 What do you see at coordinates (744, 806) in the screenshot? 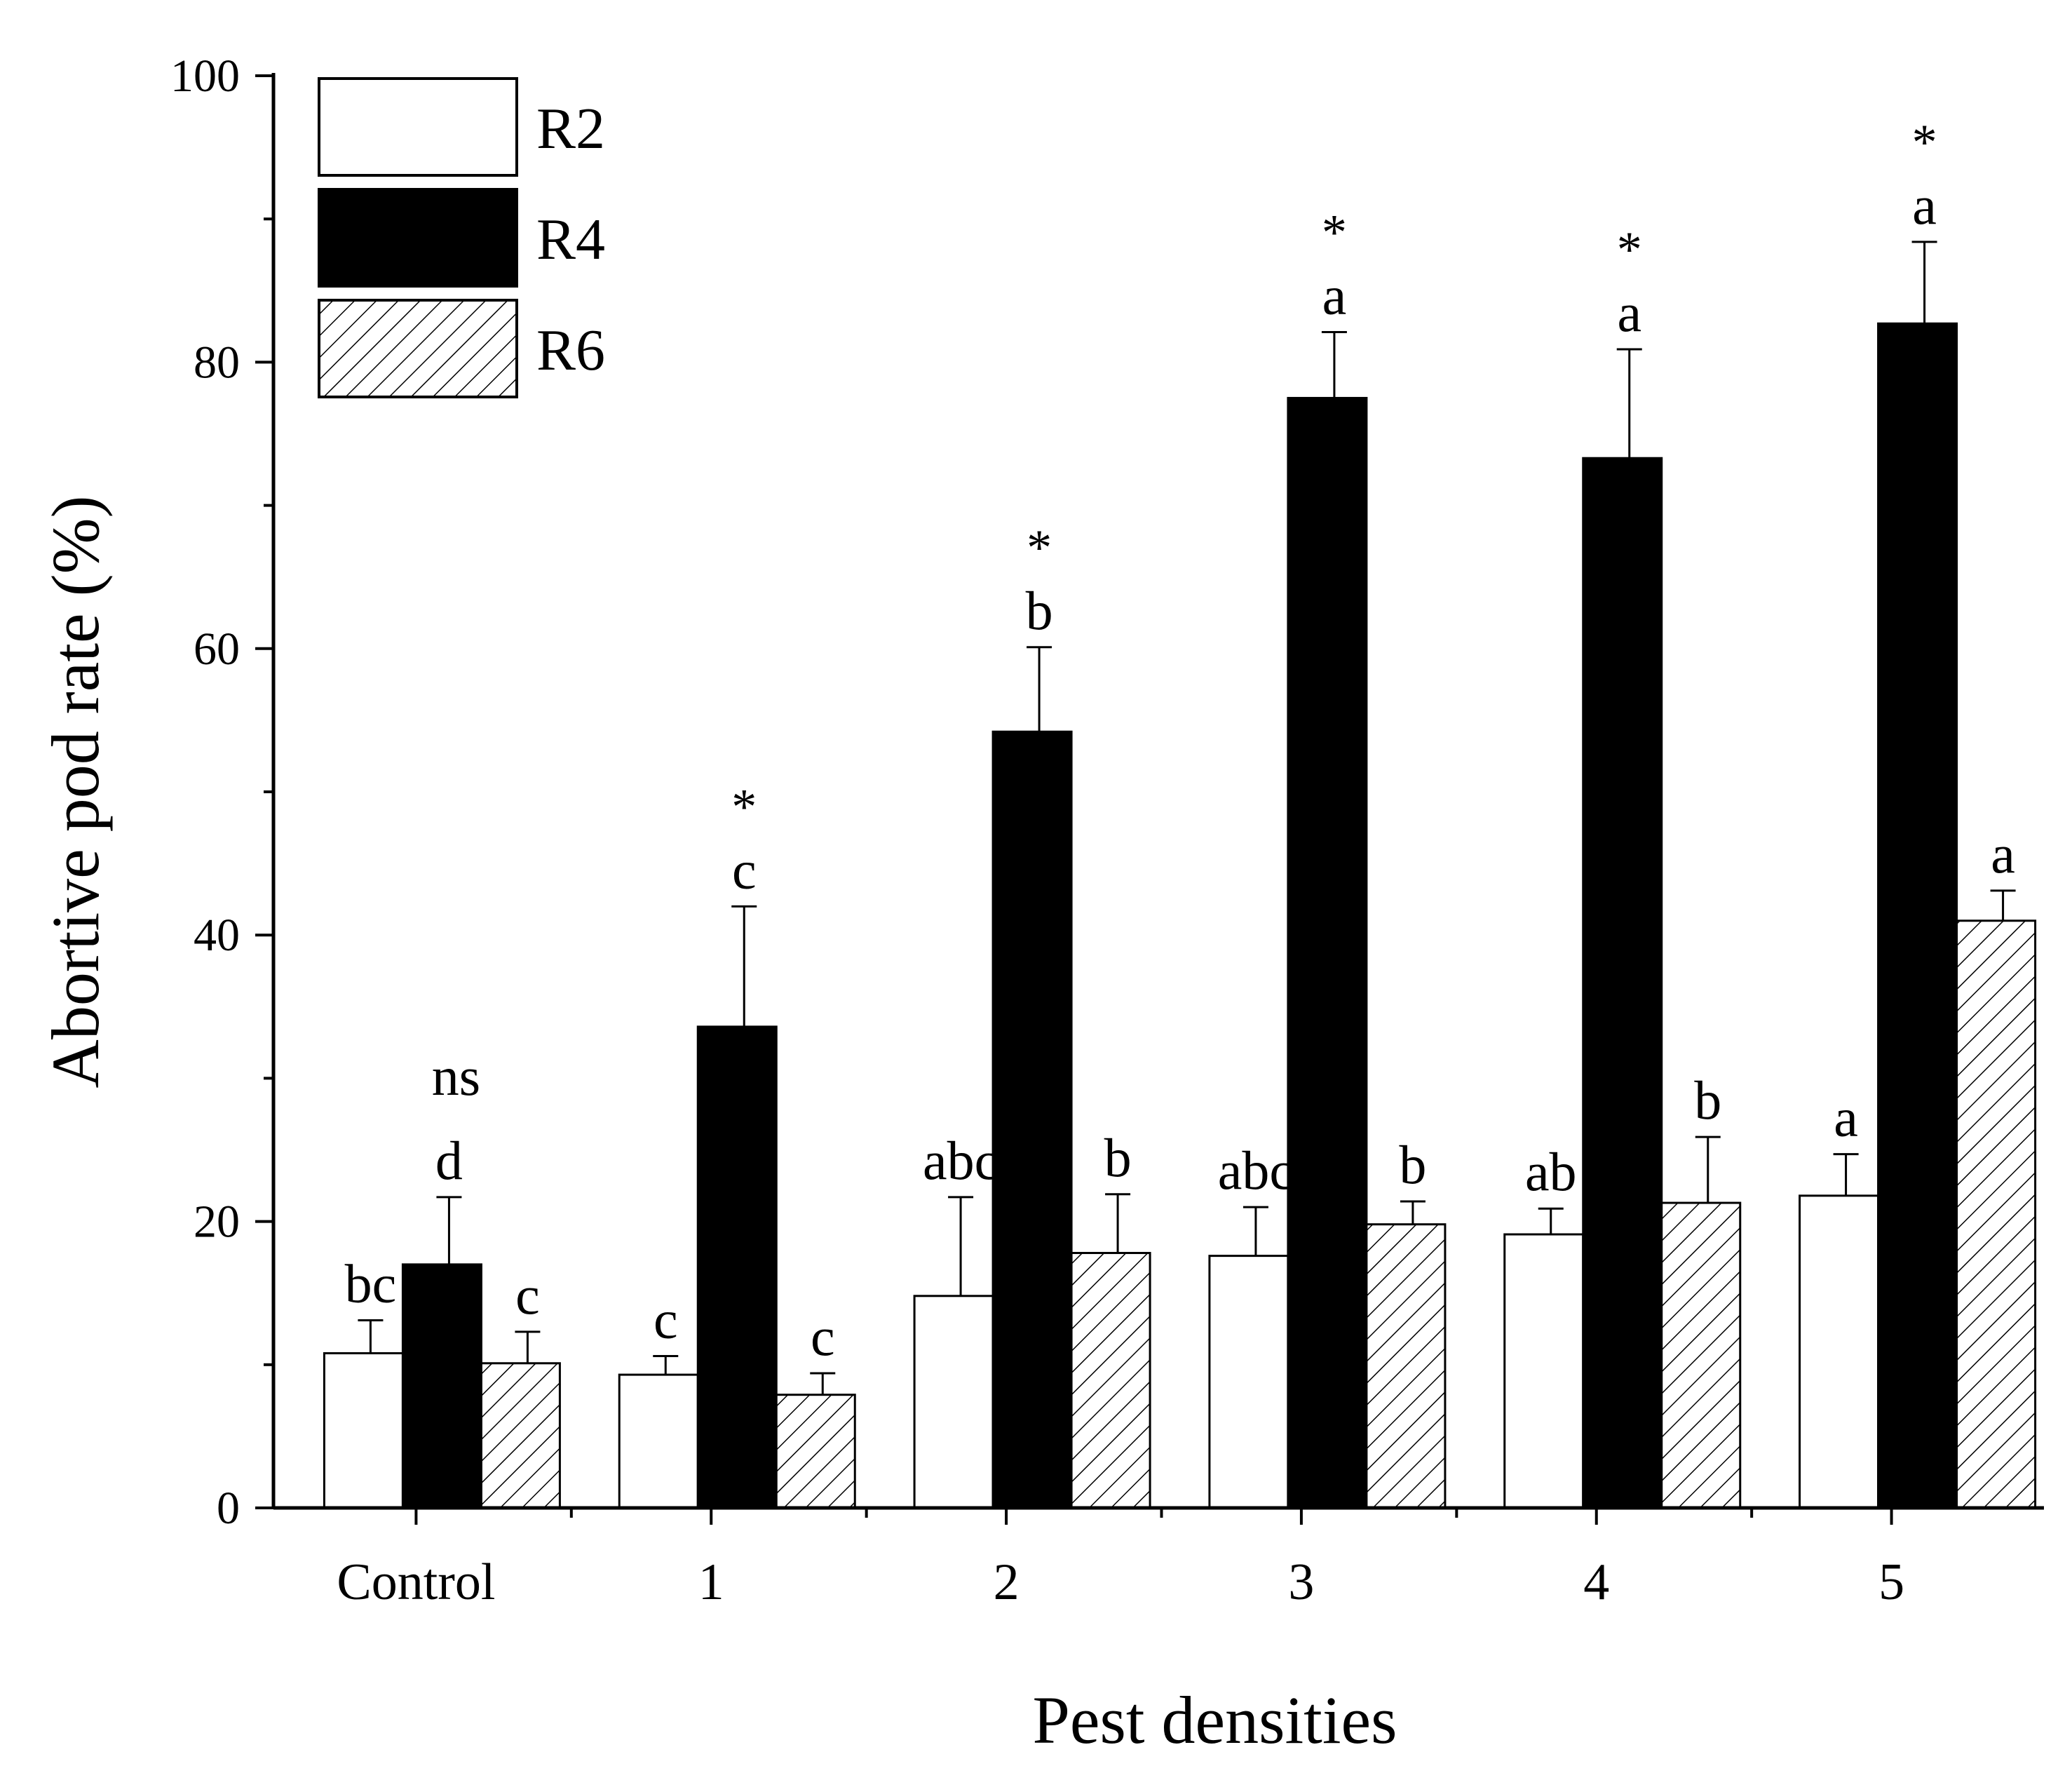
I see `significance-1: *` at bounding box center [744, 806].